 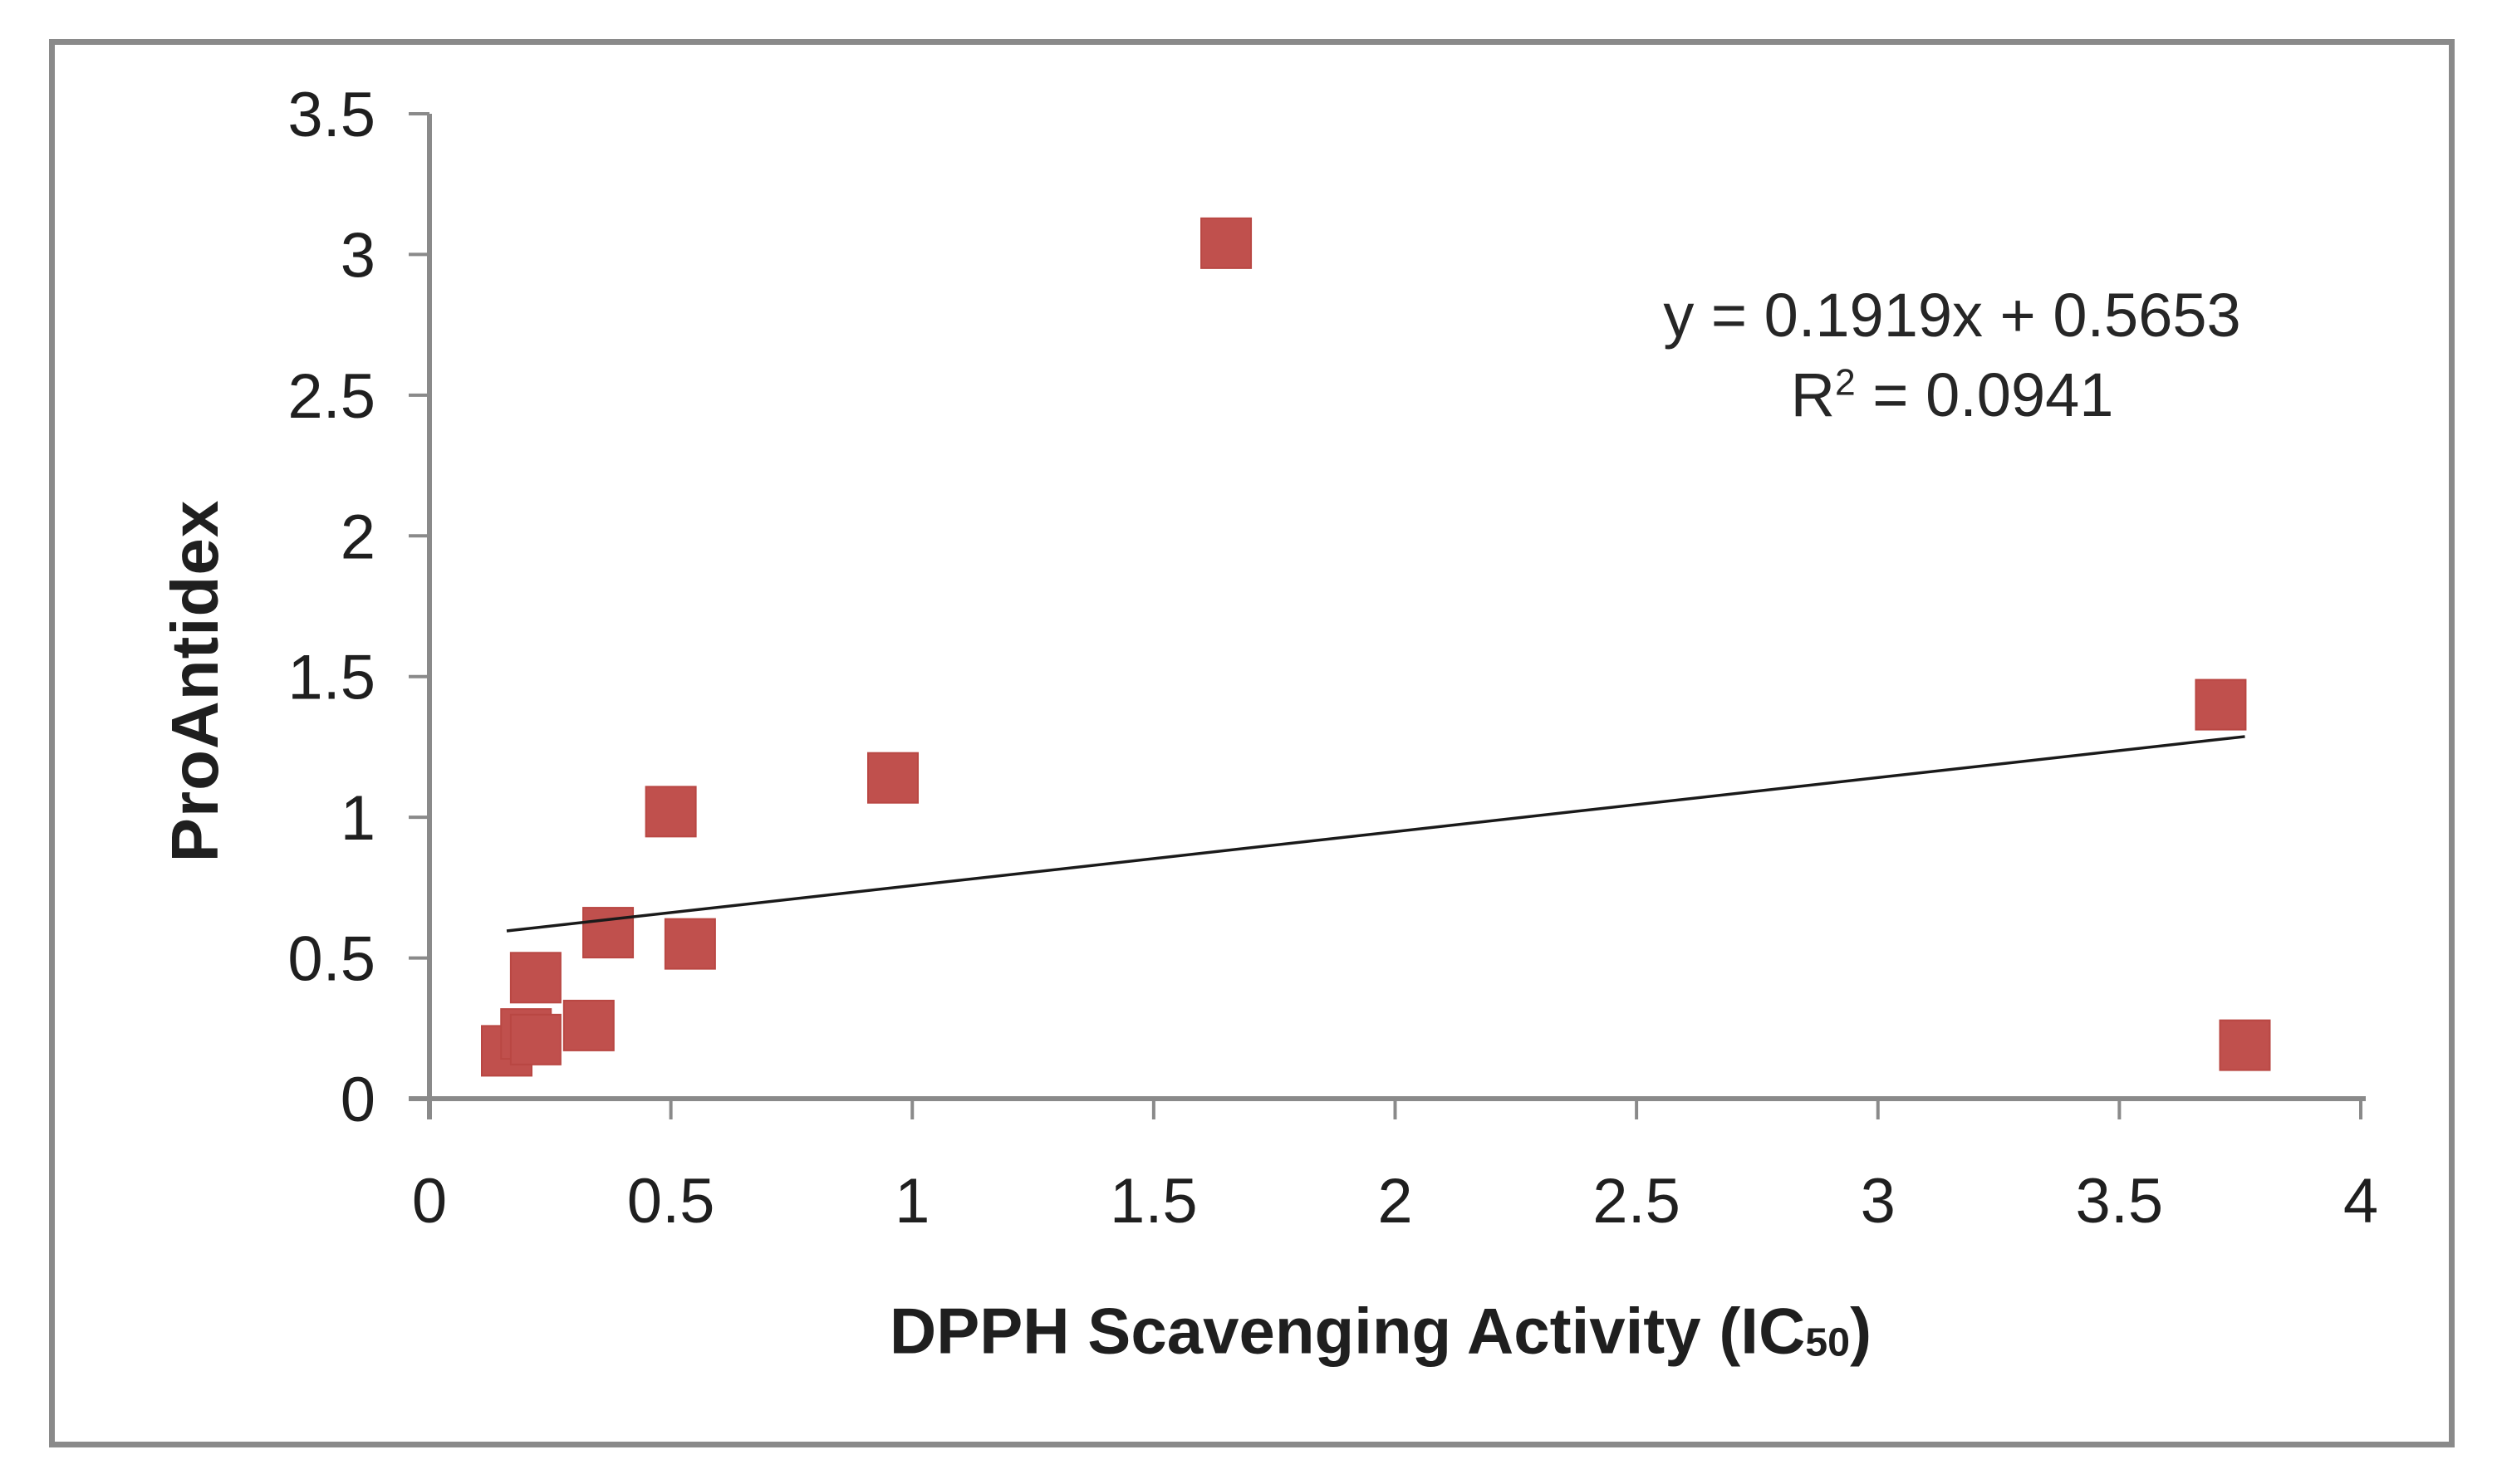 I want to click on x-tick-label: 0, so click(x=429, y=1201).